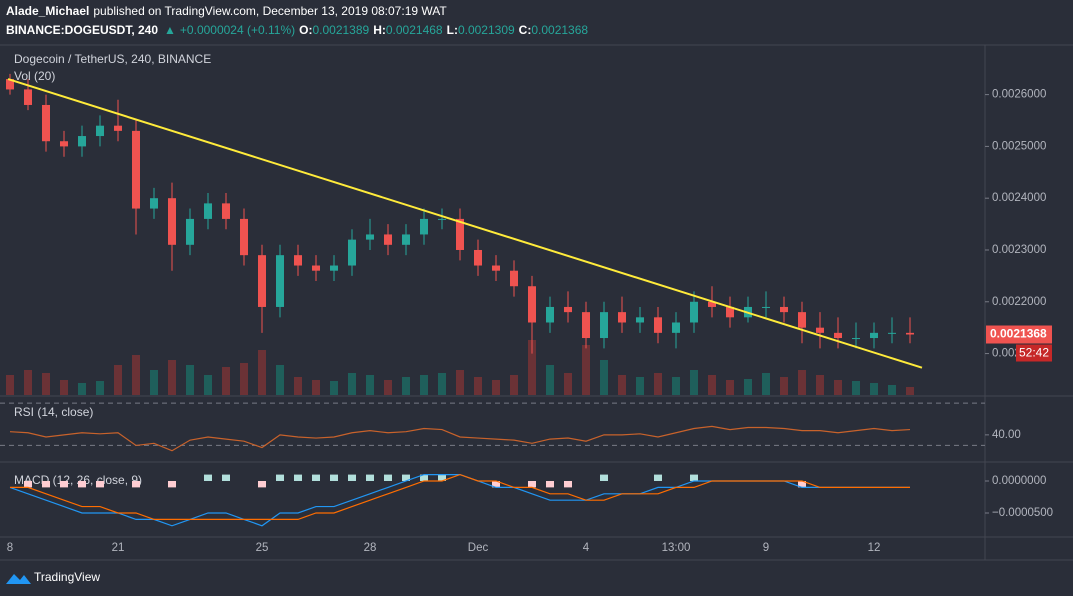  What do you see at coordinates (18, 579) in the screenshot?
I see `logo` at bounding box center [18, 579].